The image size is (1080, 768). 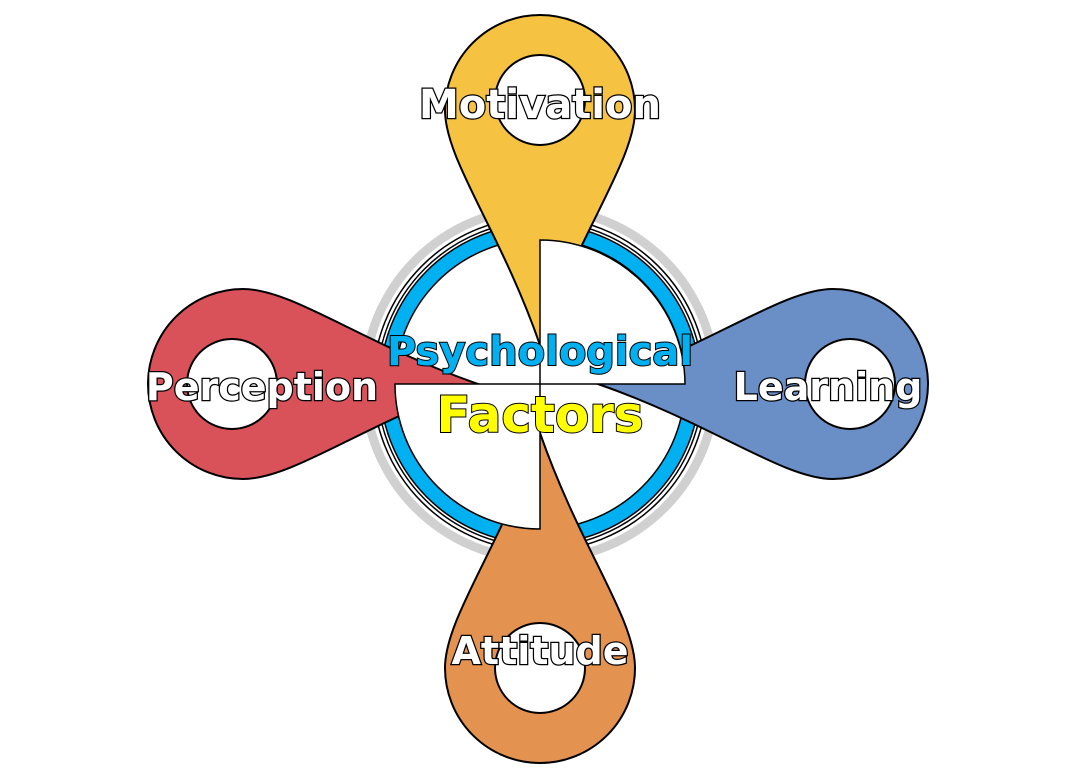 I want to click on pin-label-learning: Learning, so click(x=828, y=387).